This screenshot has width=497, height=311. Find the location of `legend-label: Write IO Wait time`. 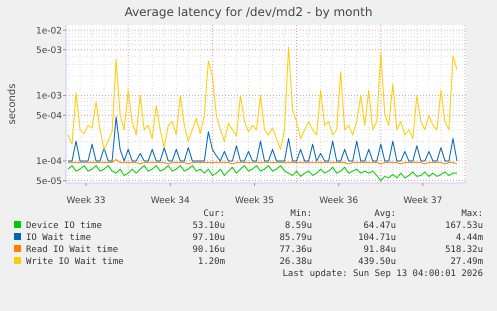

legend-label: Write IO Wait time is located at coordinates (75, 262).